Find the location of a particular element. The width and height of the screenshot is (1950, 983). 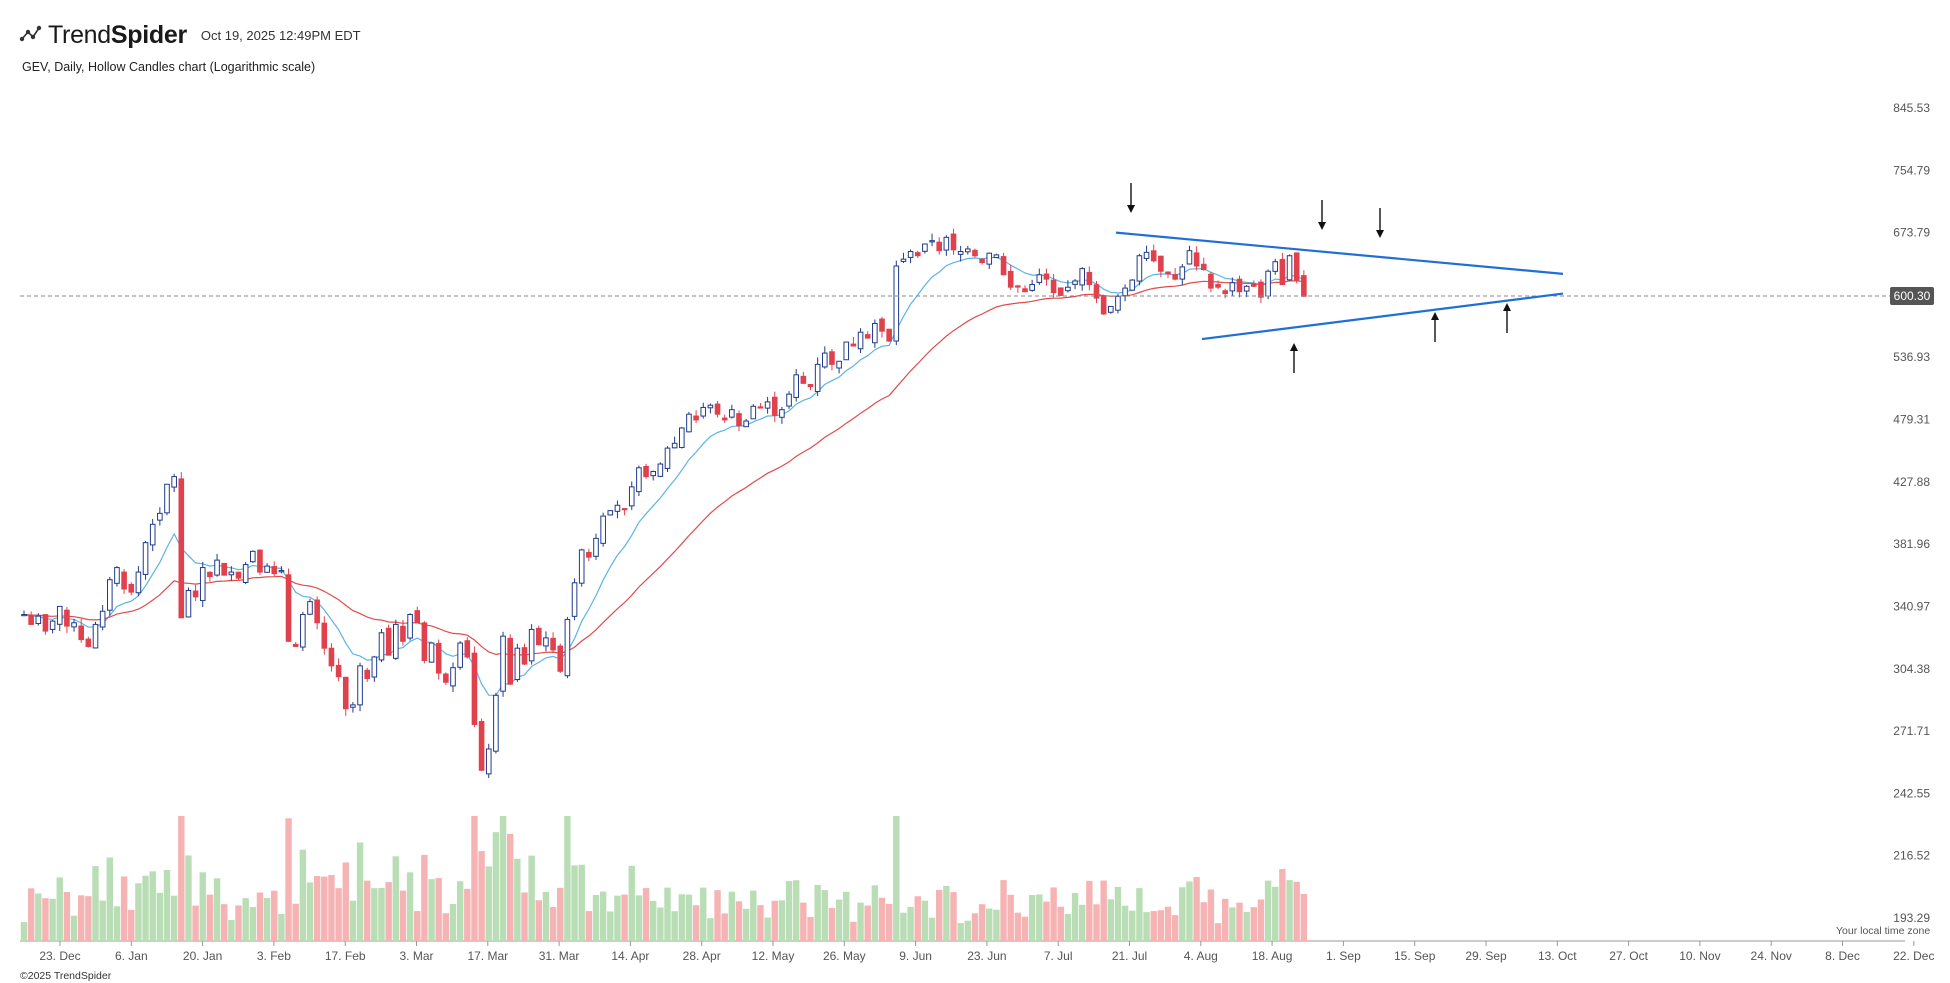

x-tick-label: 23. Jun is located at coordinates (986, 956).